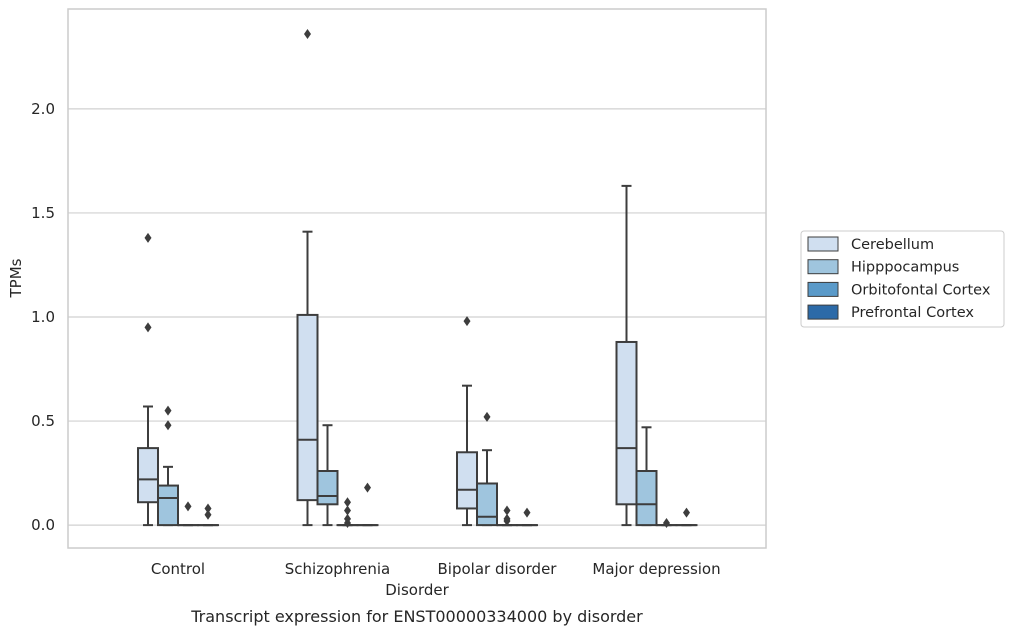 The width and height of the screenshot is (1014, 634). Describe the element at coordinates (16, 278) in the screenshot. I see `y-axis-label: TPMs` at that location.